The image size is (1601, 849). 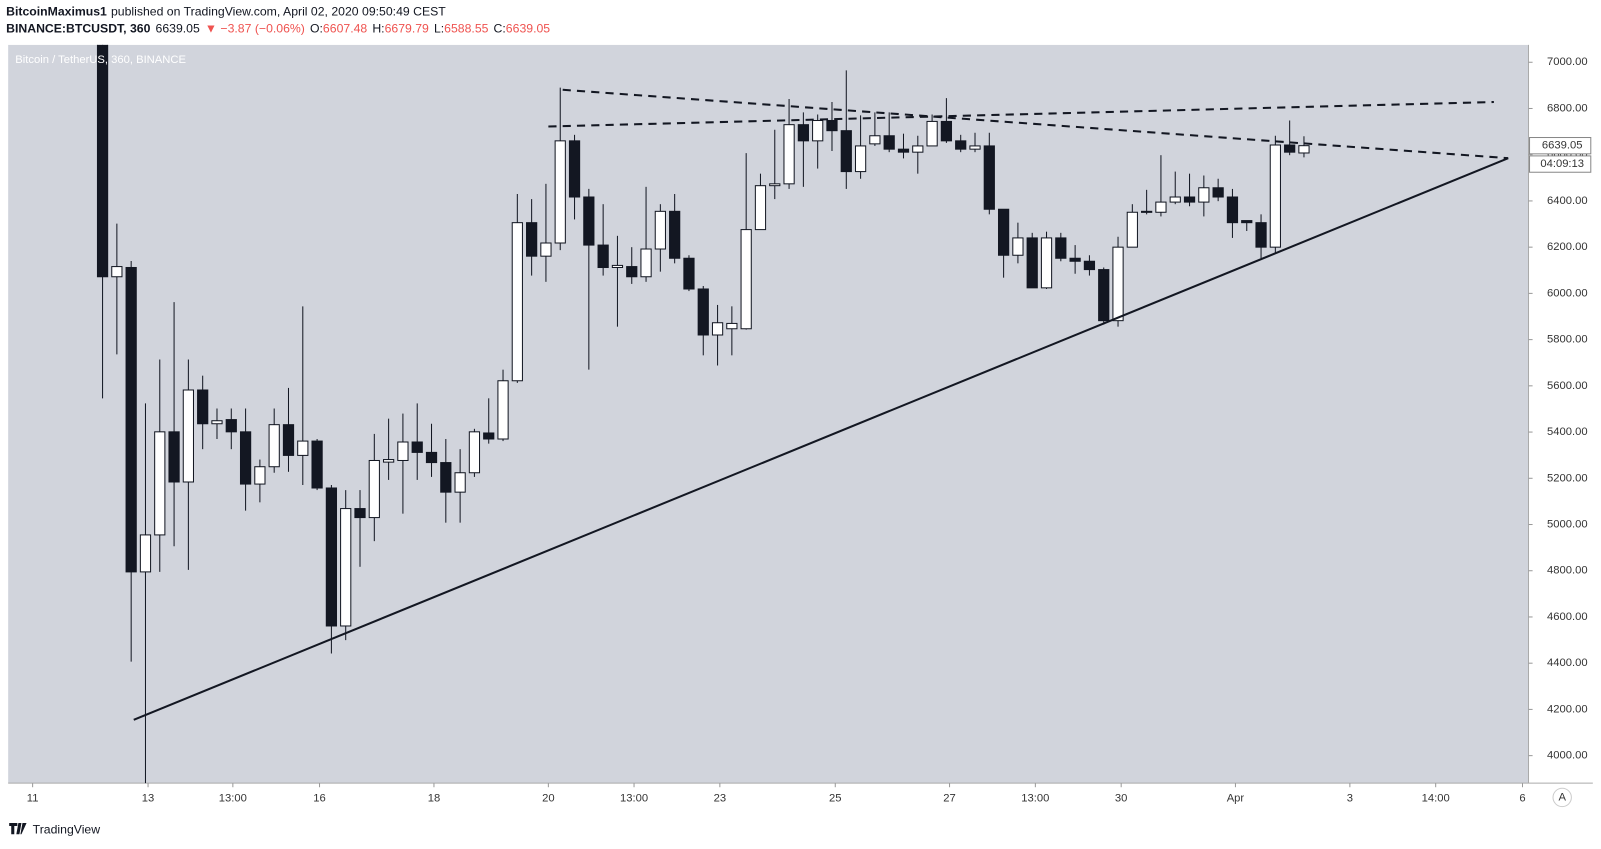 What do you see at coordinates (1567, 756) in the screenshot?
I see `y-tick-label: 4000.00` at bounding box center [1567, 756].